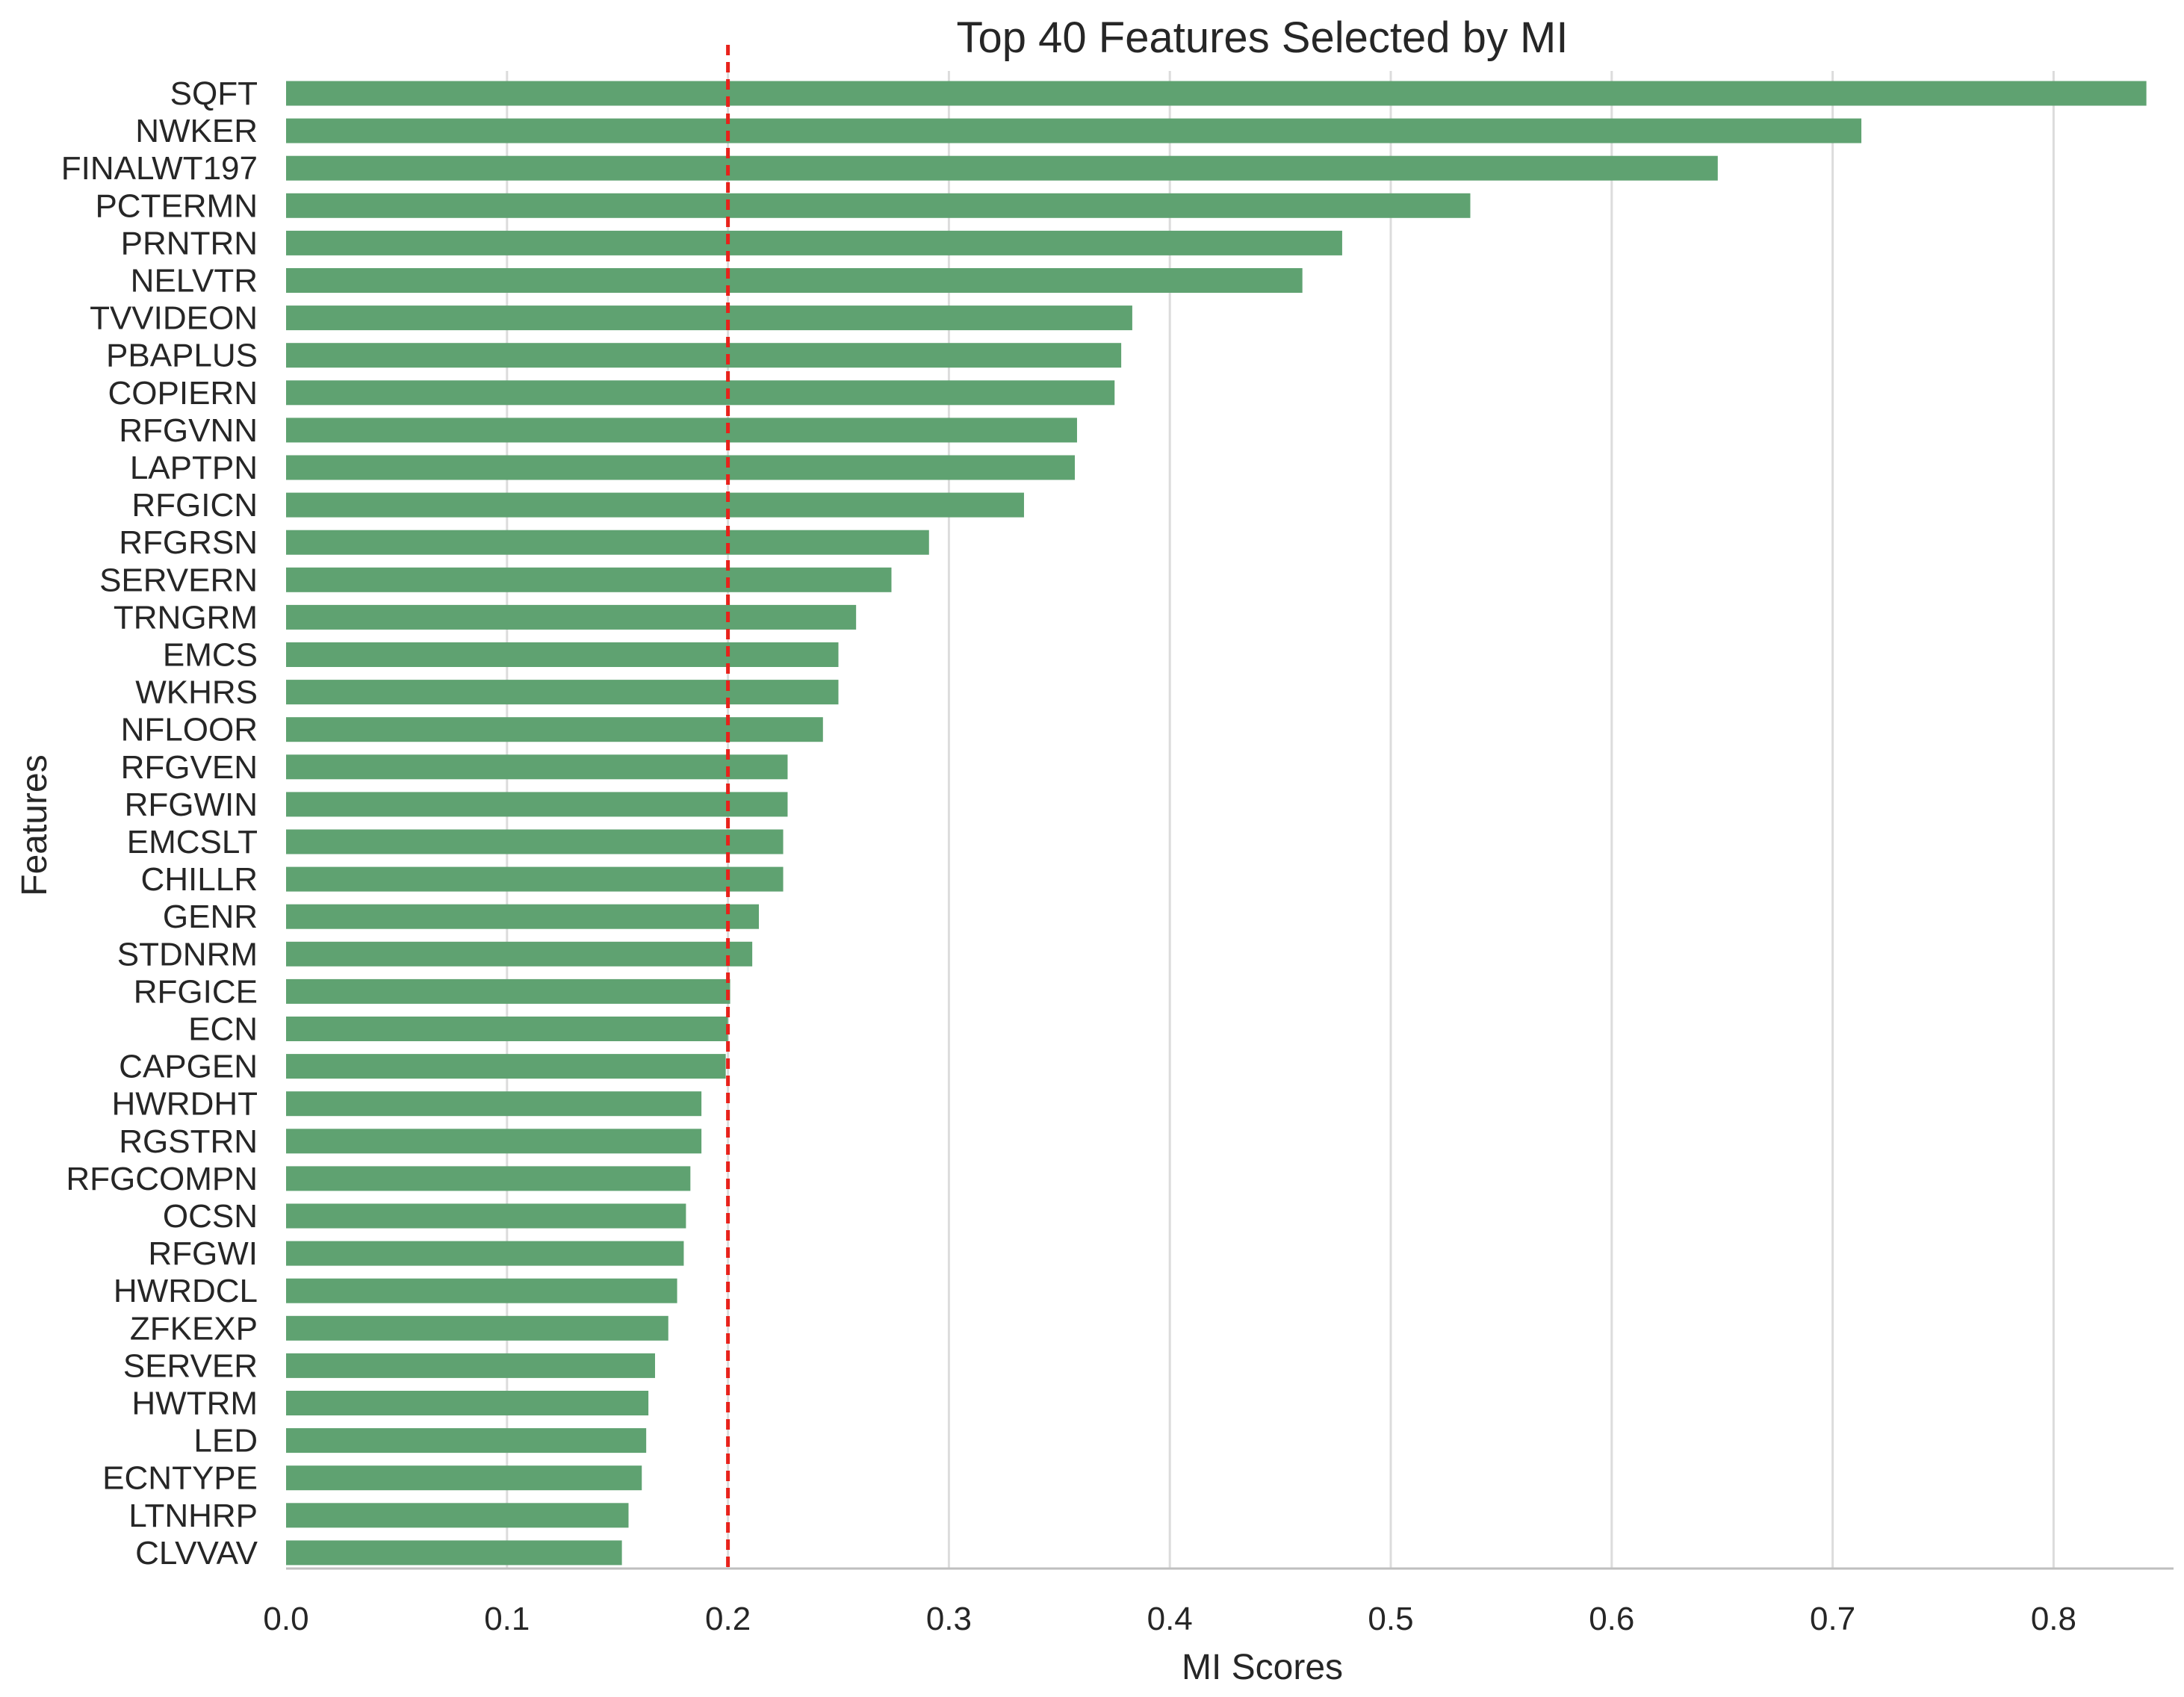  Describe the element at coordinates (210, 917) in the screenshot. I see `y-tick-label: GENR` at that location.